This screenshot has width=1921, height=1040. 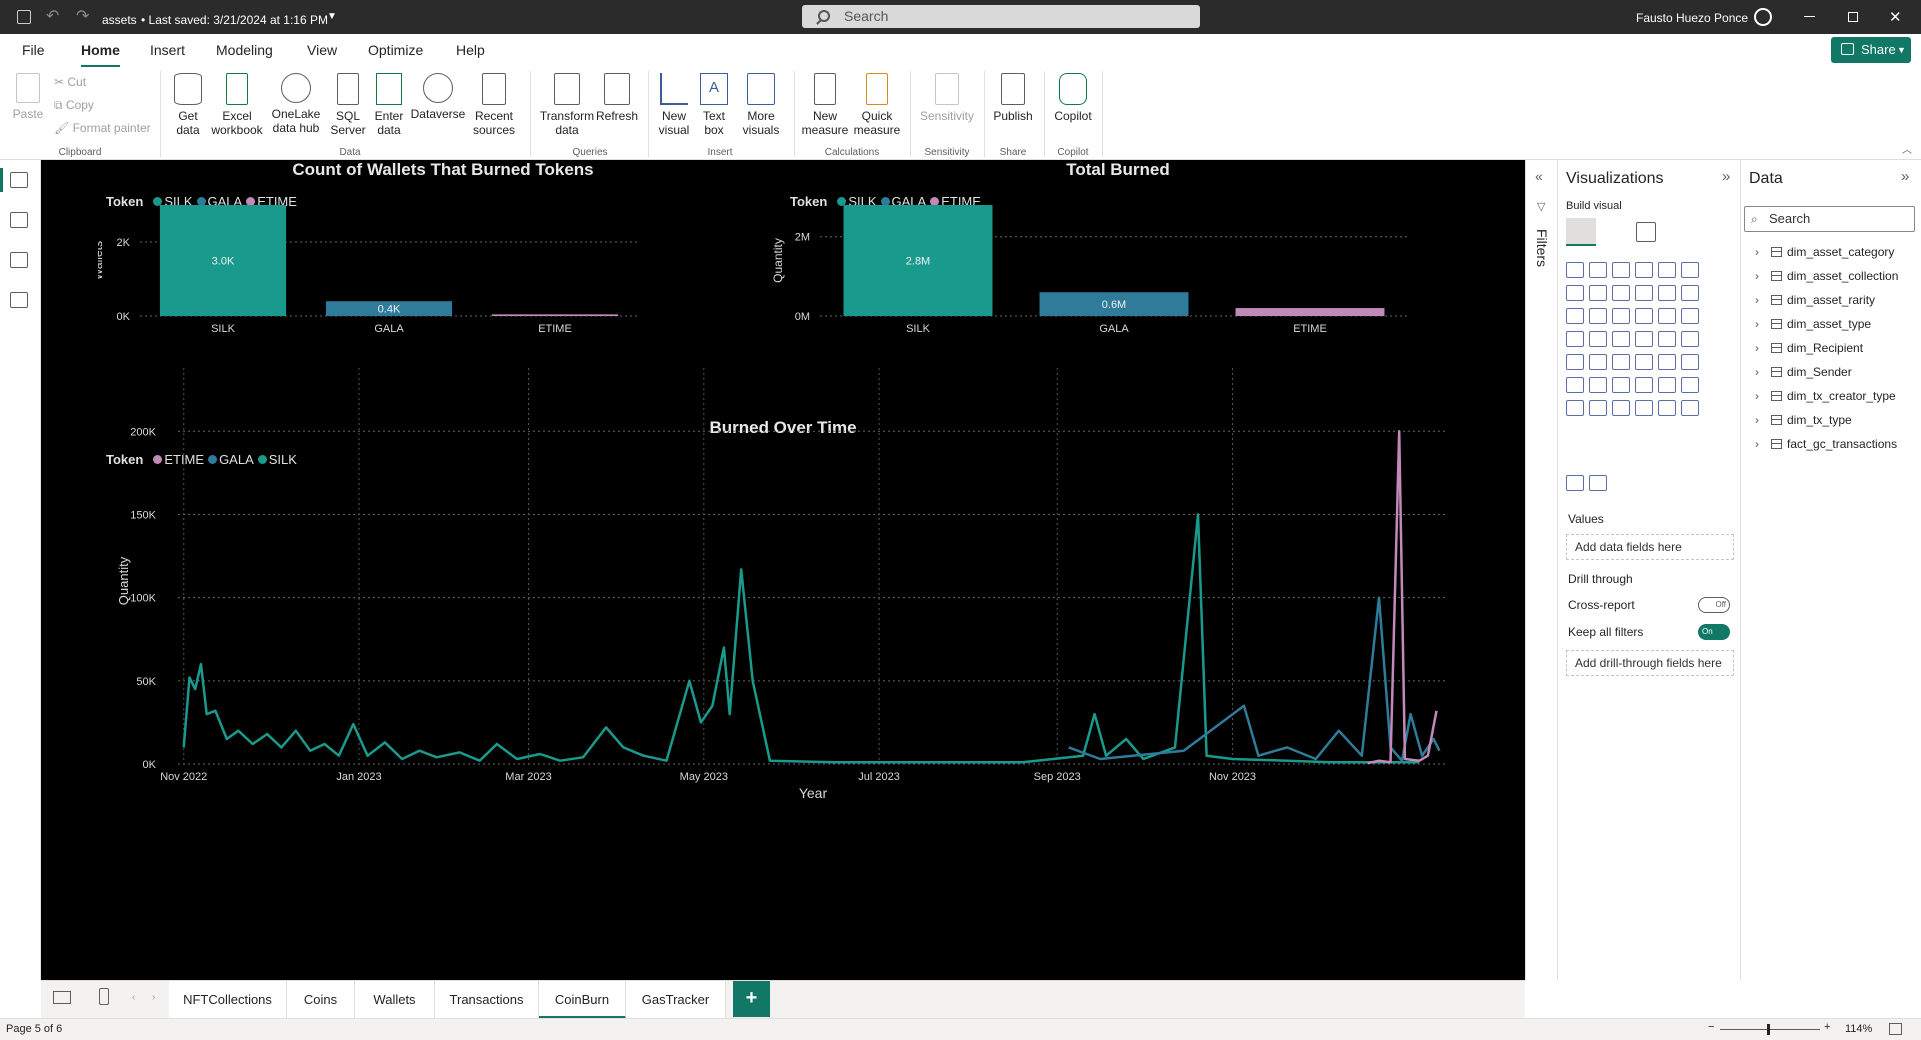 What do you see at coordinates (1598, 408) in the screenshot?
I see `power-automate-icon` at bounding box center [1598, 408].